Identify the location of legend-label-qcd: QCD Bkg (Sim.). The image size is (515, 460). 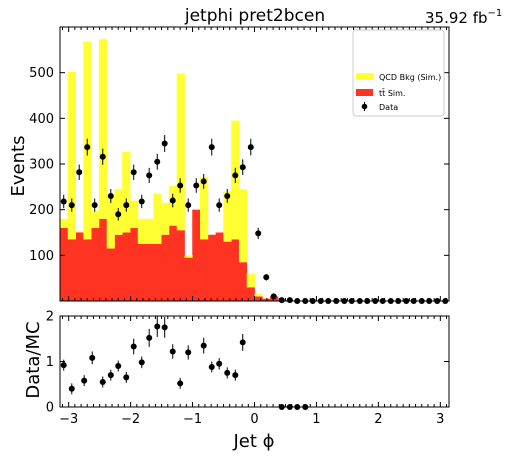
(410, 77).